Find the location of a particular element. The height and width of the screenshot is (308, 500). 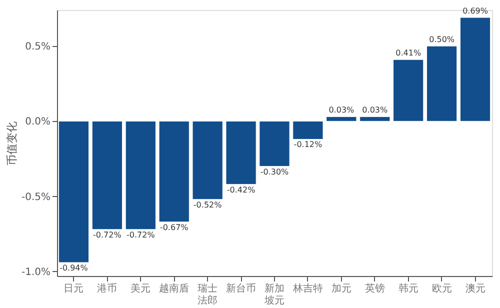

x-tick-label: 韩元 is located at coordinates (408, 288).